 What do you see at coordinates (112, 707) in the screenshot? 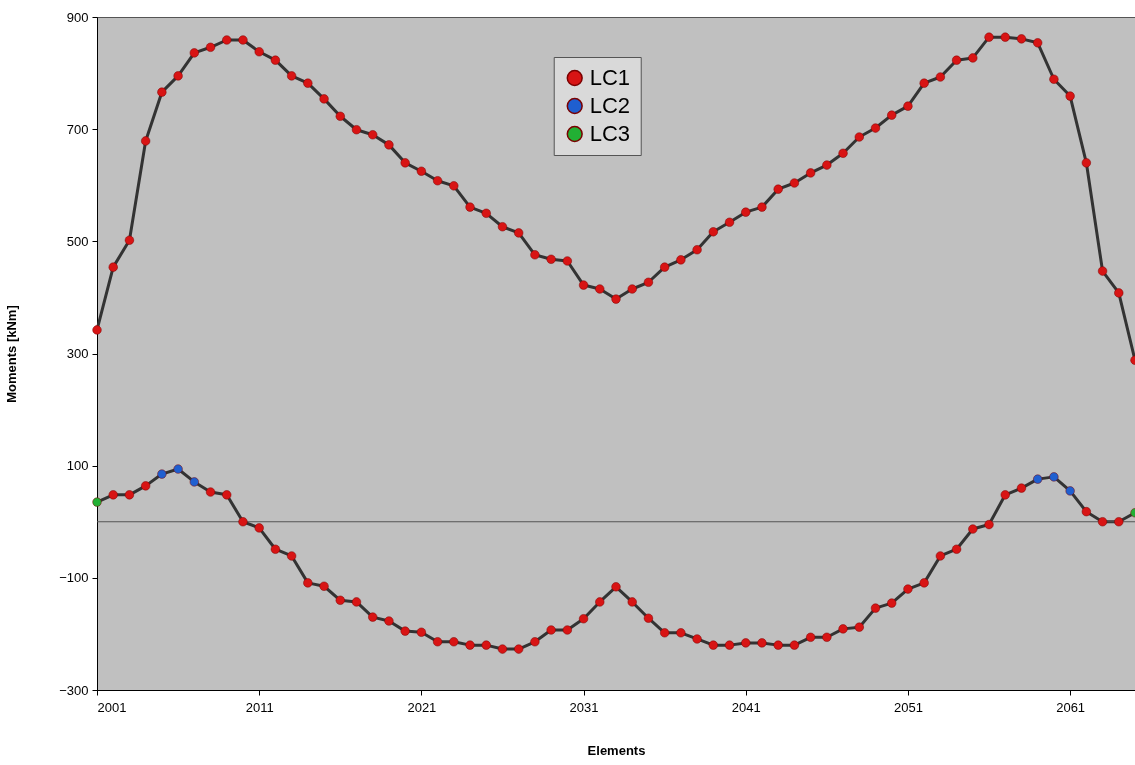
I see `x-tick-label: 2001` at bounding box center [112, 707].